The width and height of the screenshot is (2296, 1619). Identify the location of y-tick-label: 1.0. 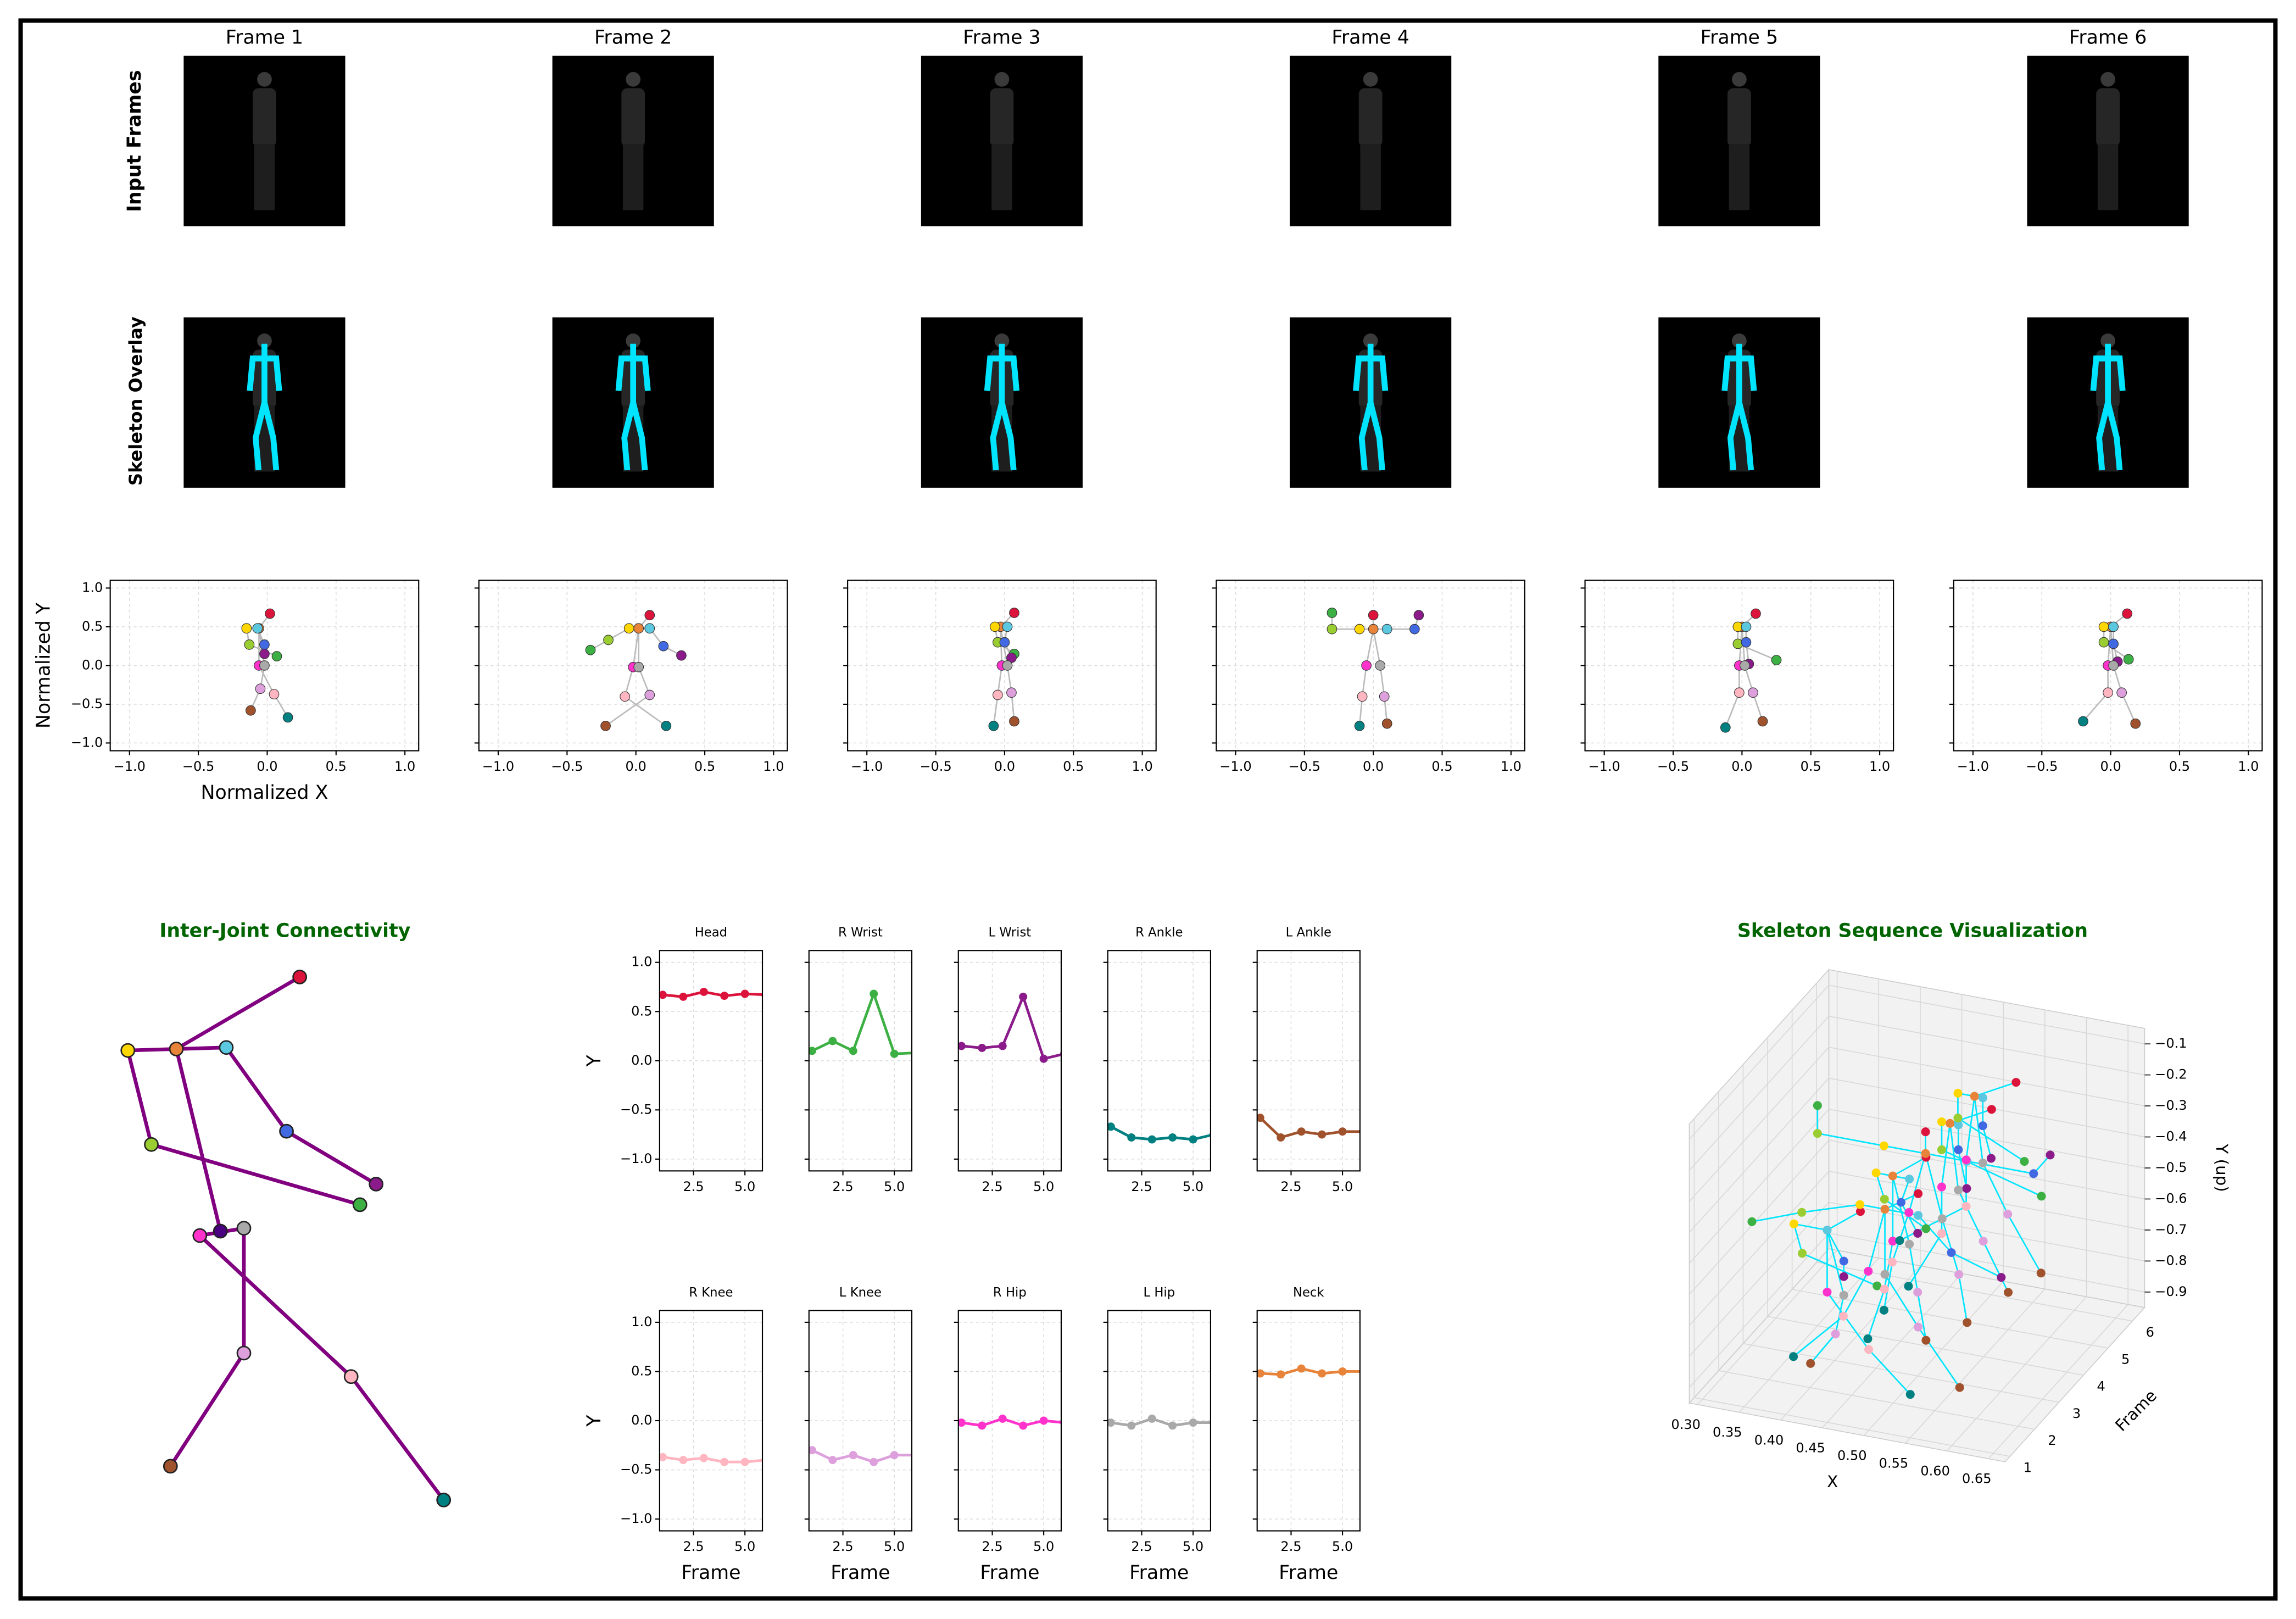
(641, 962).